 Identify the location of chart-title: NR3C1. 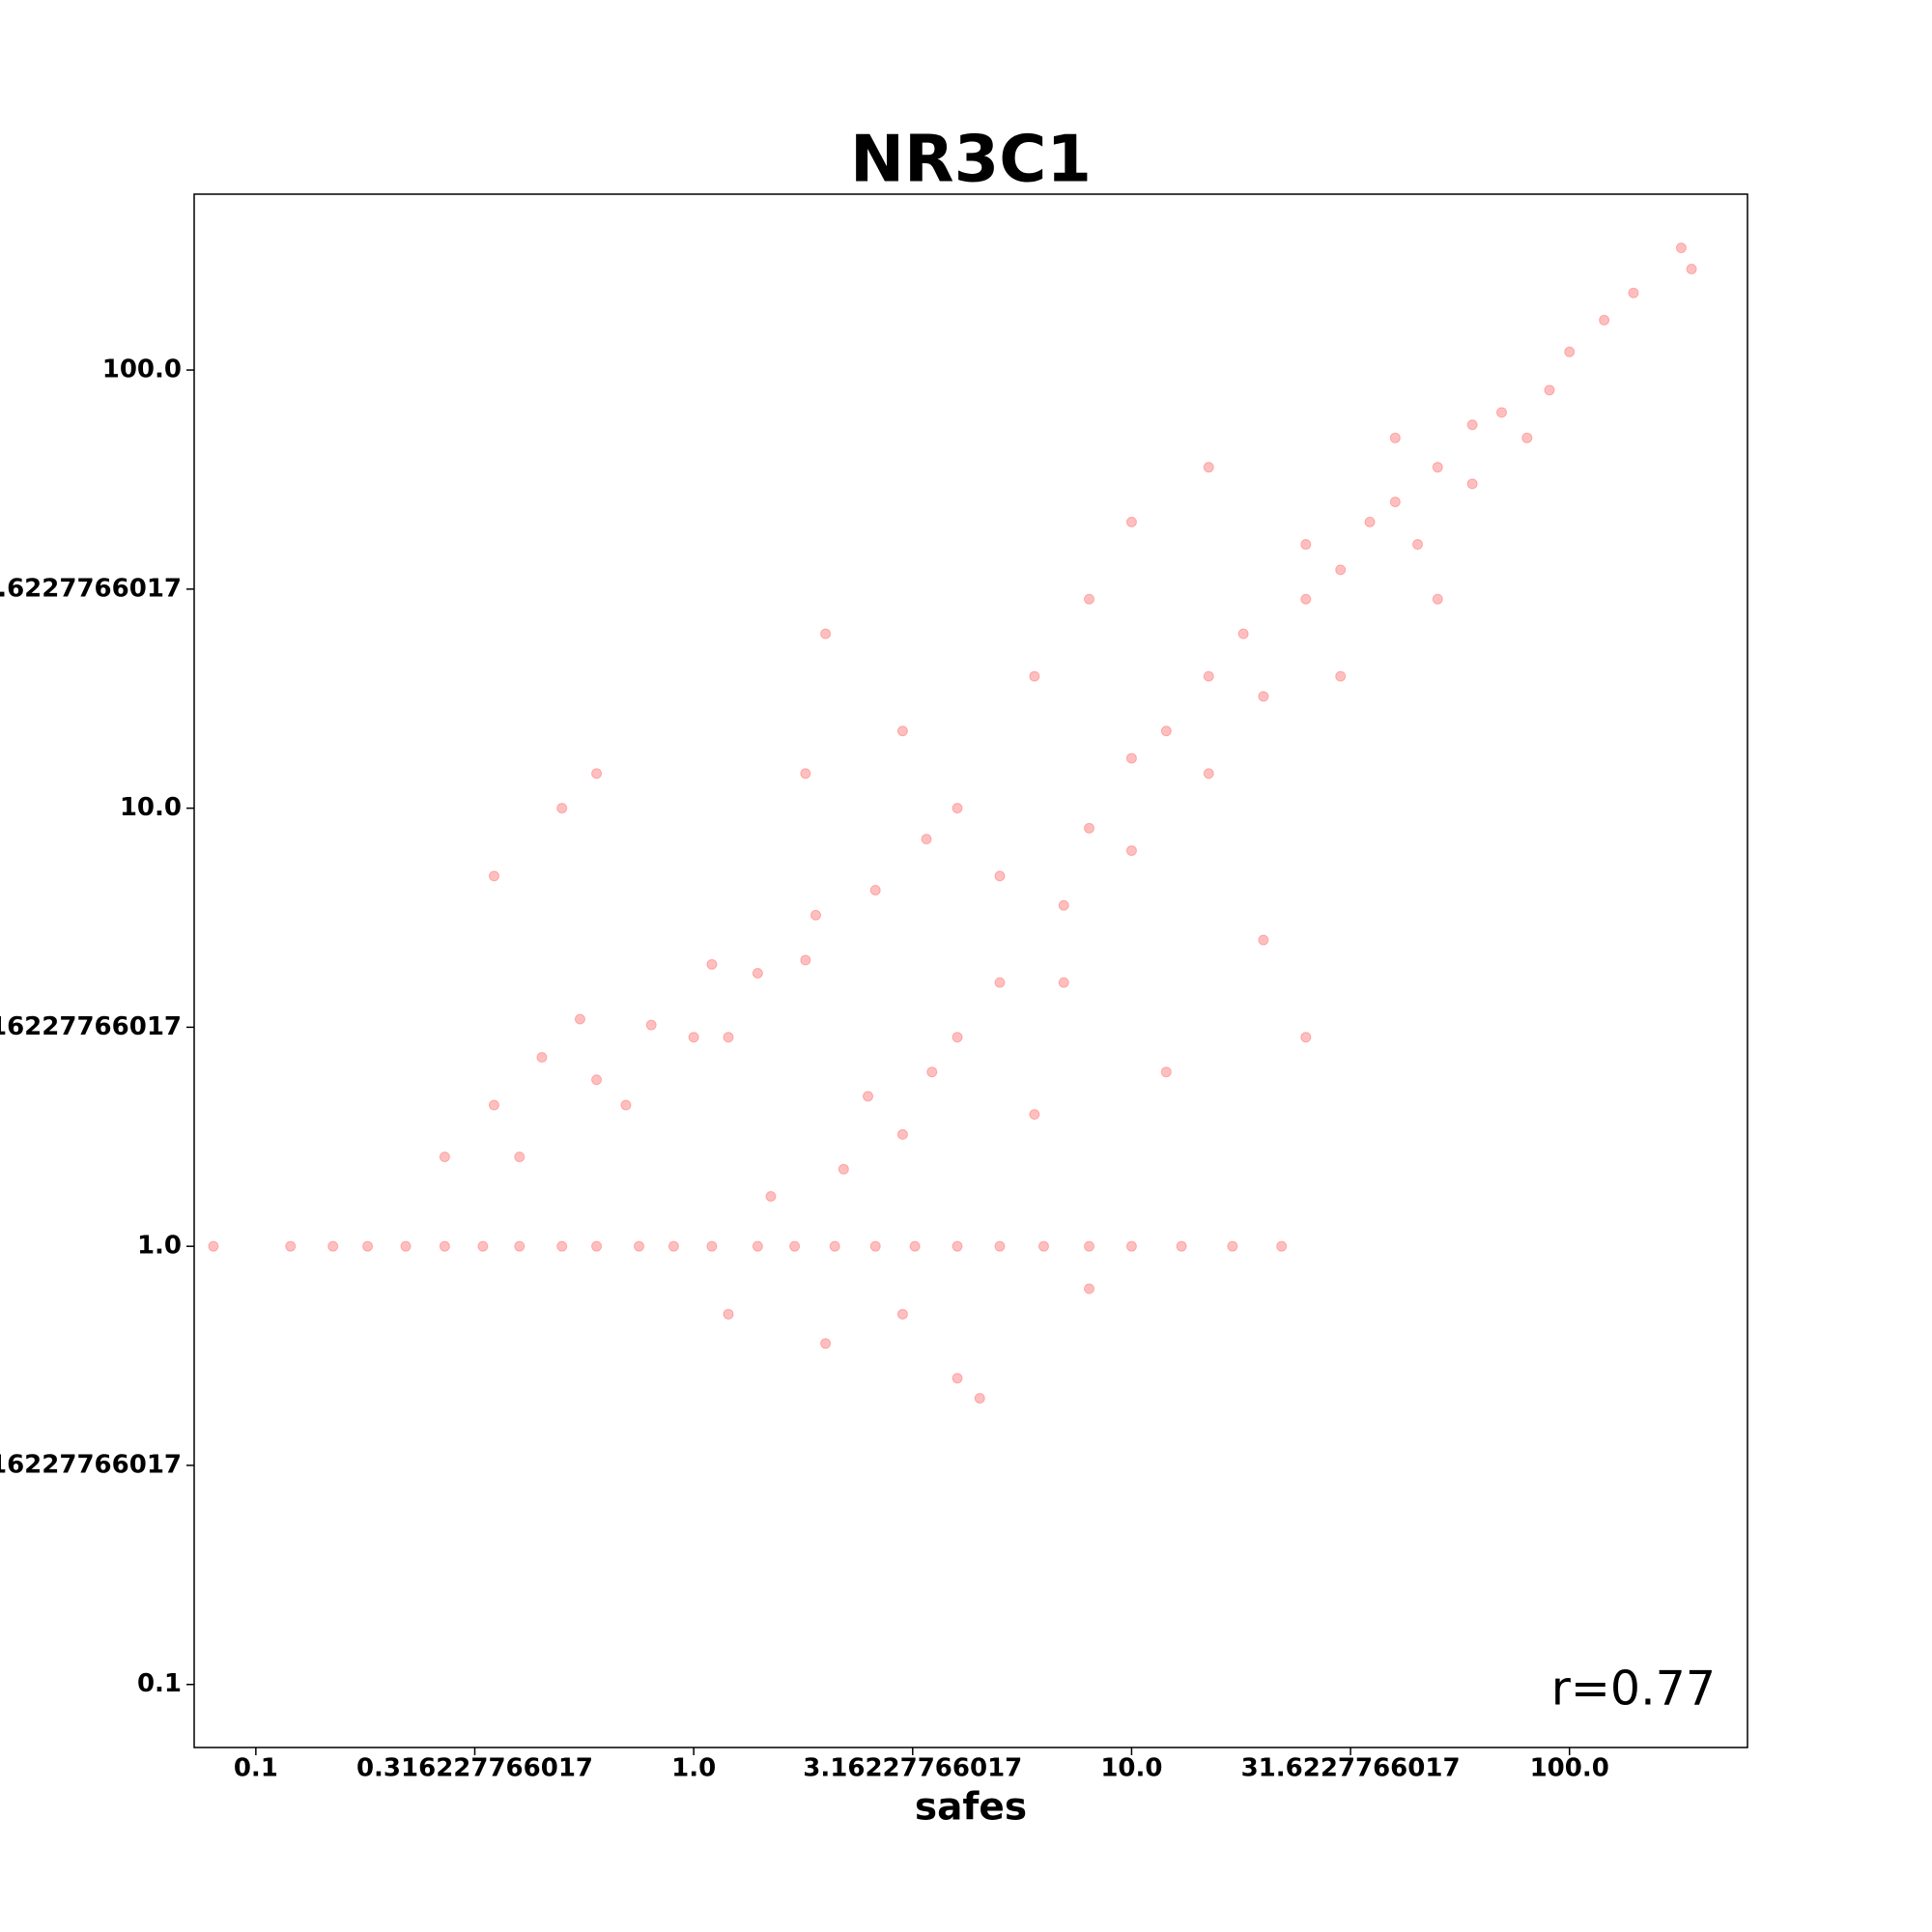
(971, 159).